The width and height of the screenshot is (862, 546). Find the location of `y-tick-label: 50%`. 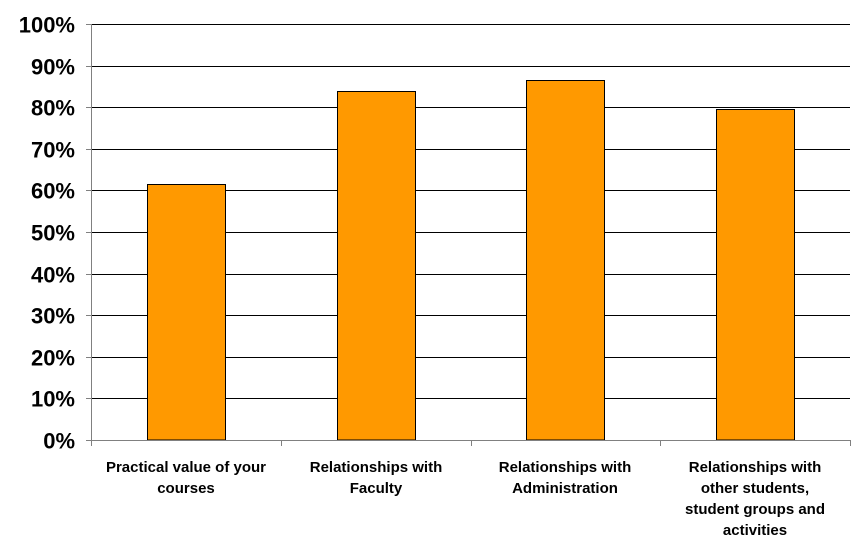

y-tick-label: 50% is located at coordinates (53, 233).